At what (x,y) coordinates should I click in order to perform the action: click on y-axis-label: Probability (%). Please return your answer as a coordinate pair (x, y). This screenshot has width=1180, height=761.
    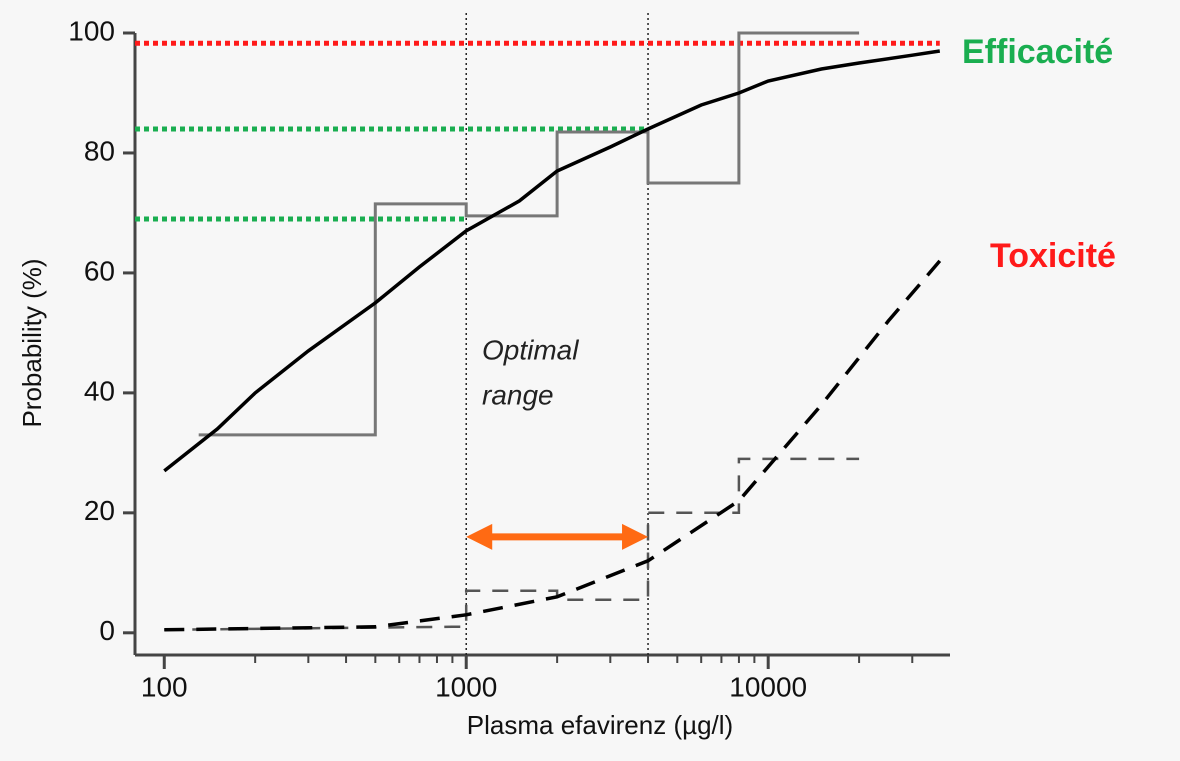
    Looking at the image, I should click on (32, 342).